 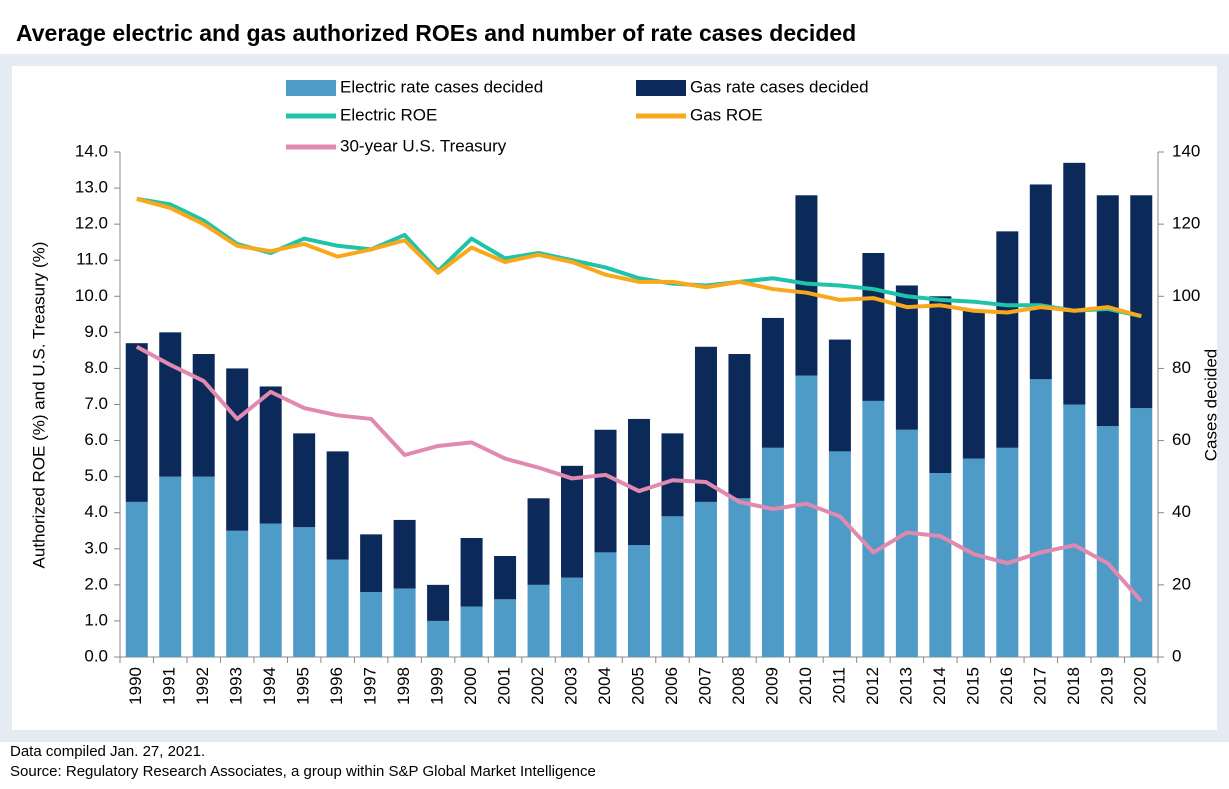 I want to click on y-tick-label: 9.0, so click(x=96, y=331).